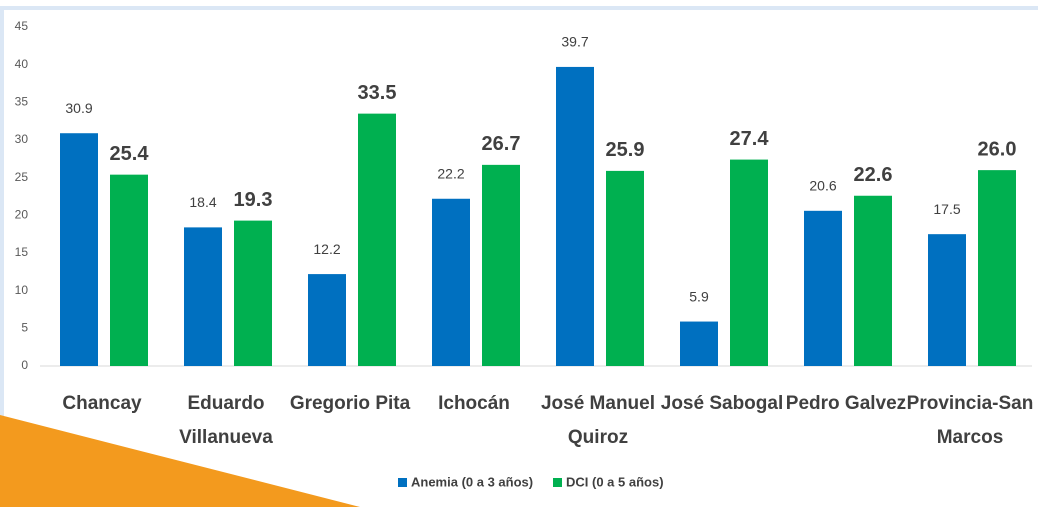 The width and height of the screenshot is (1038, 507). I want to click on corner-decoration, so click(180, 461).